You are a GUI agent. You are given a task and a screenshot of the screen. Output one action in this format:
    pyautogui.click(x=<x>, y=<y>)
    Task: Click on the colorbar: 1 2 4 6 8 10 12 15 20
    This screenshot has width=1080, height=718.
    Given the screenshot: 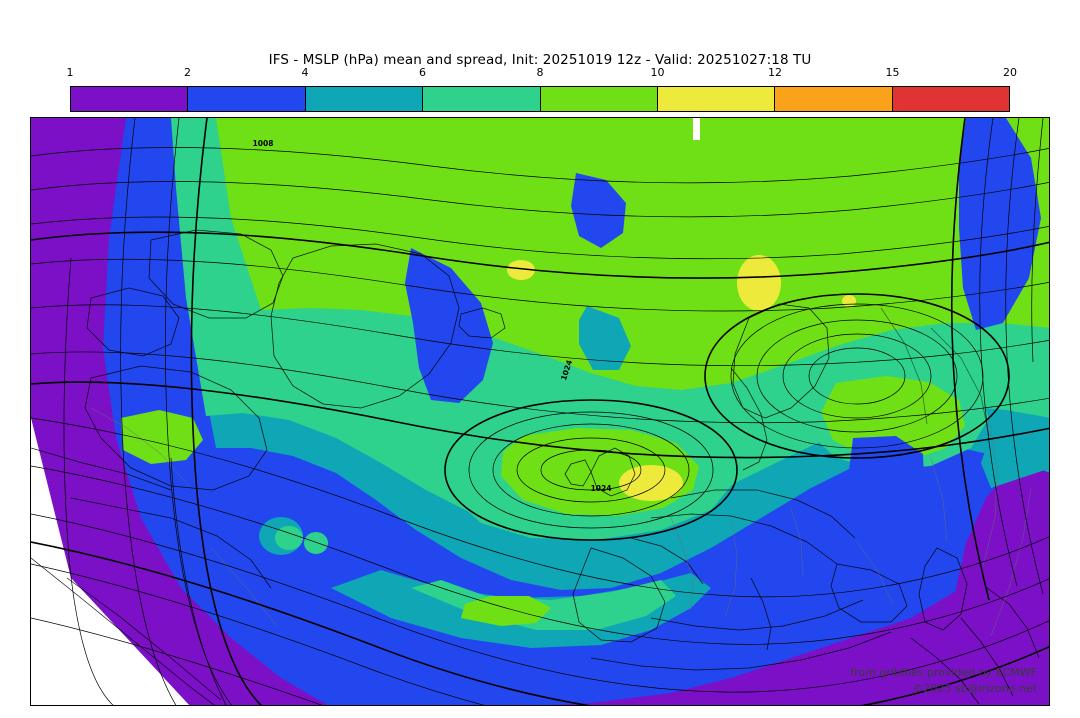 What is the action you would take?
    pyautogui.click(x=542, y=89)
    